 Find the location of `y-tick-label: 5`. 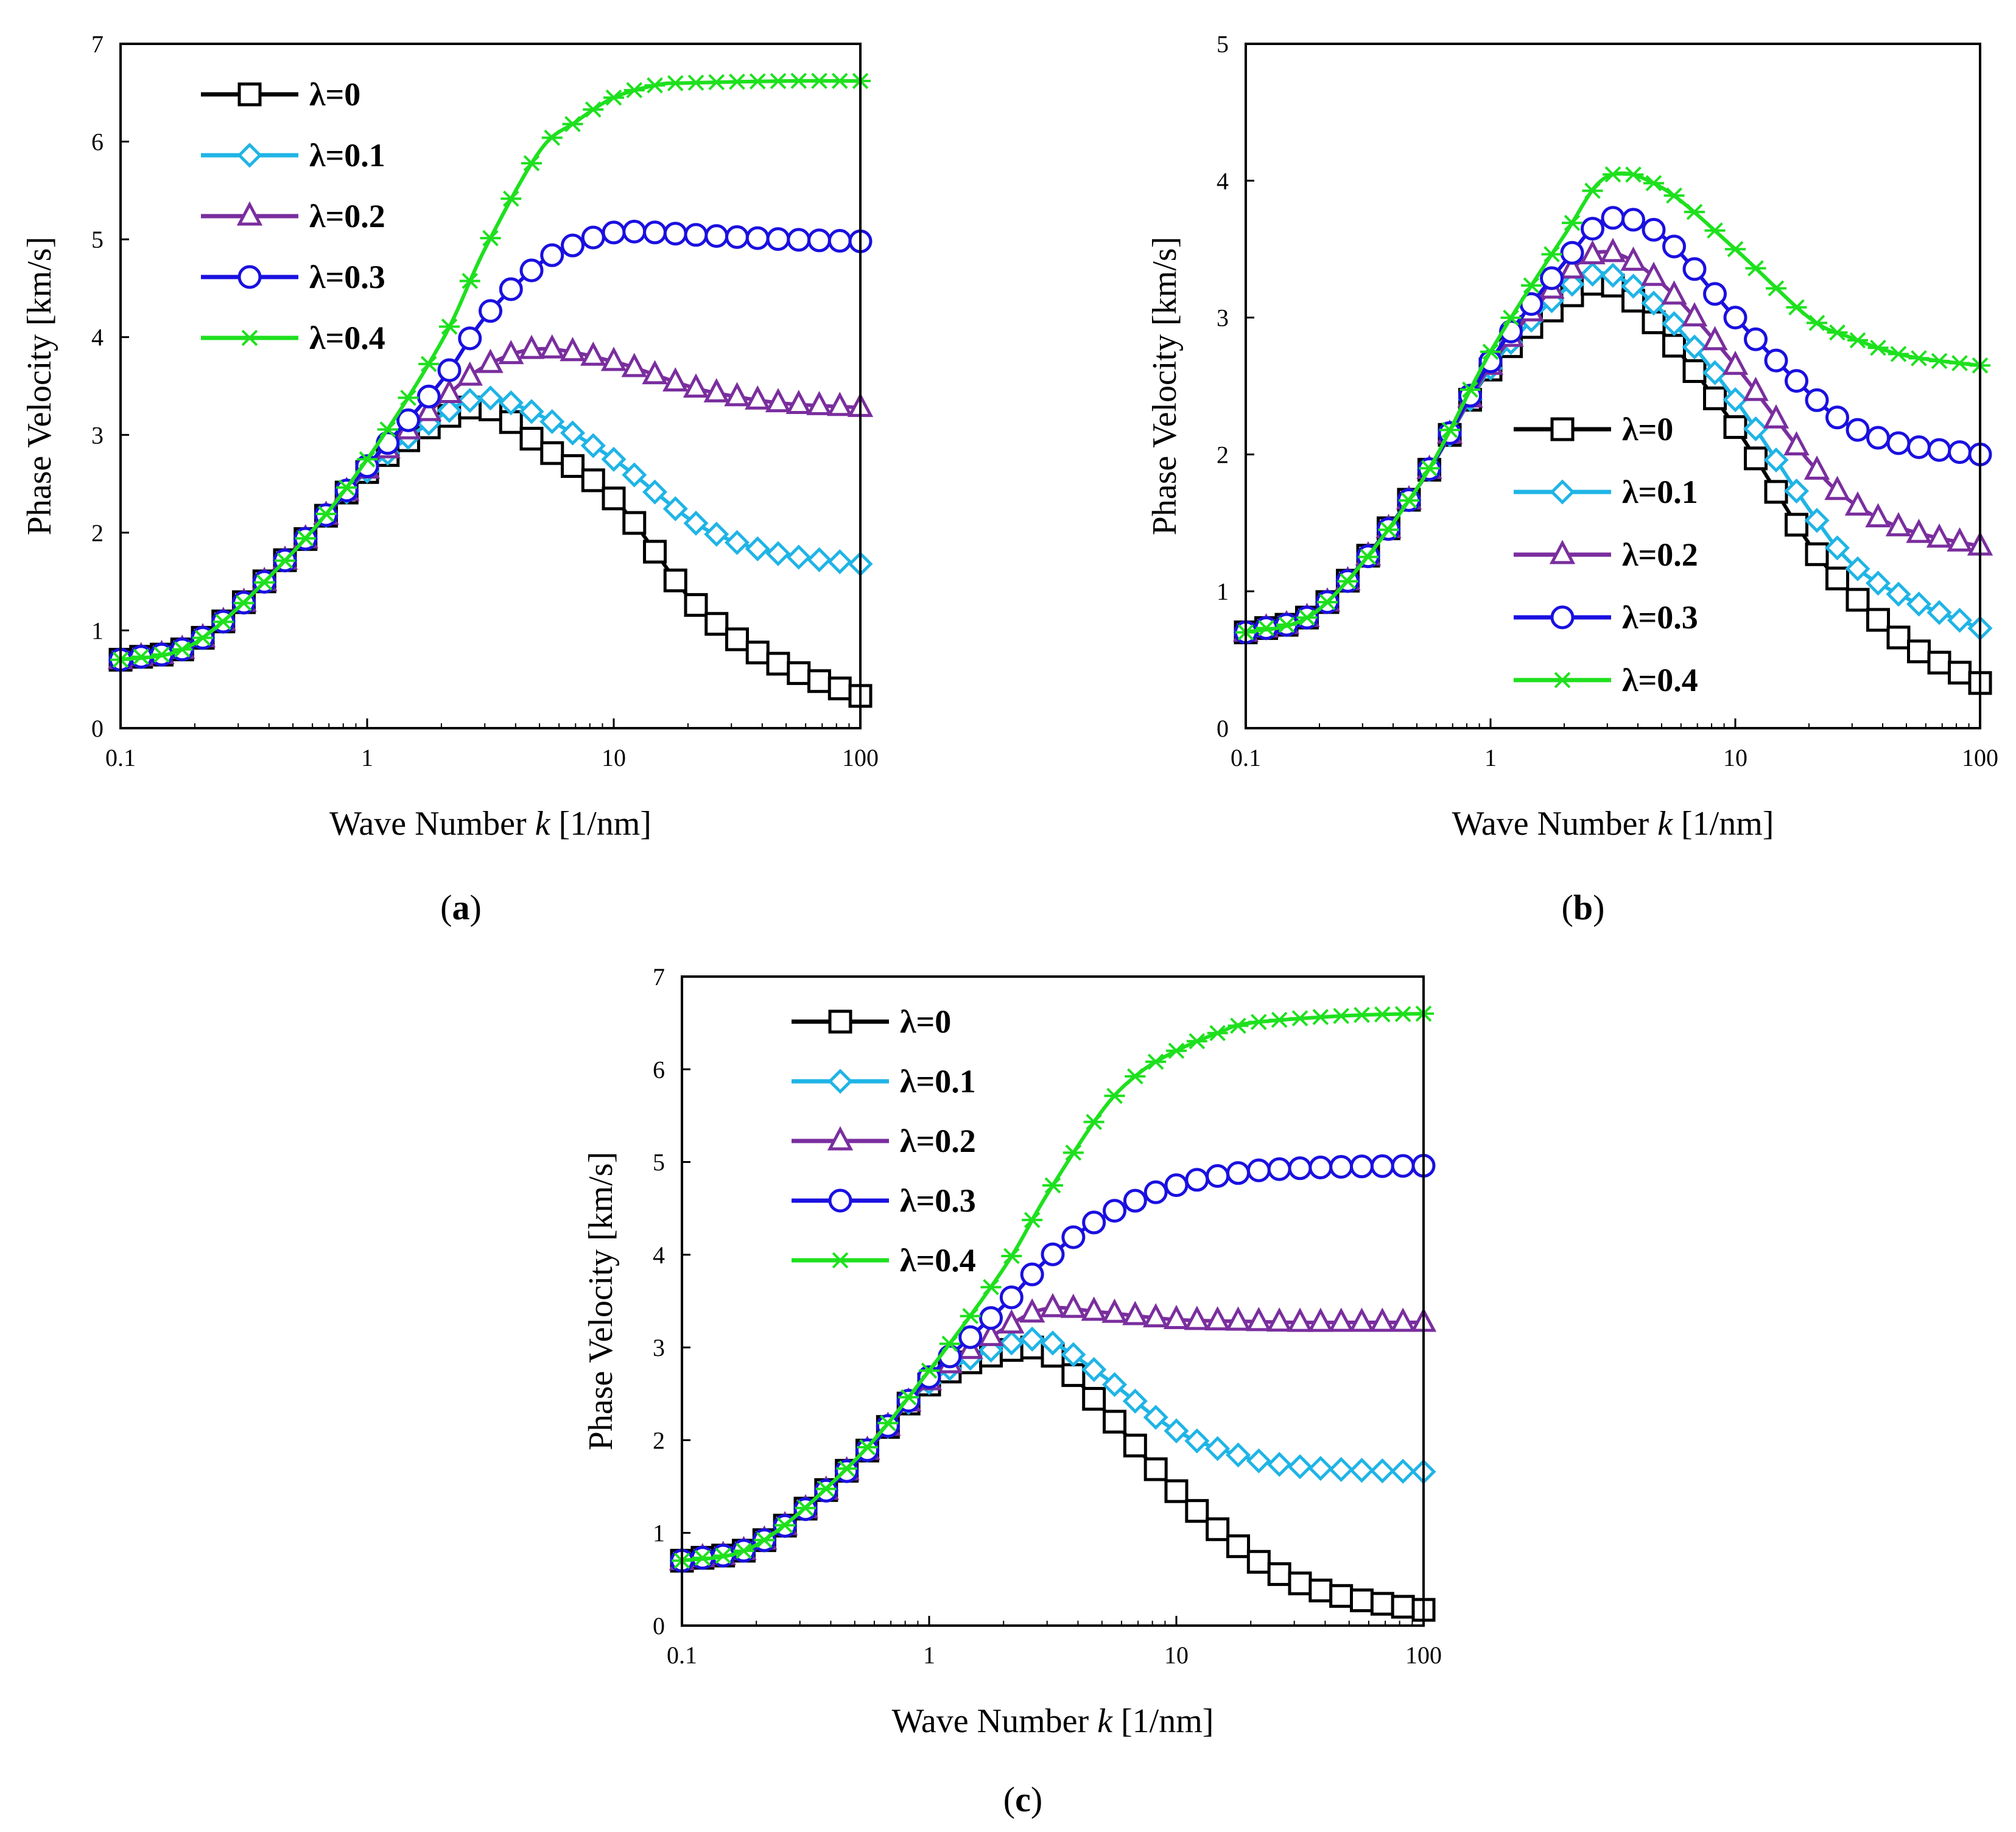

y-tick-label: 5 is located at coordinates (659, 1162).